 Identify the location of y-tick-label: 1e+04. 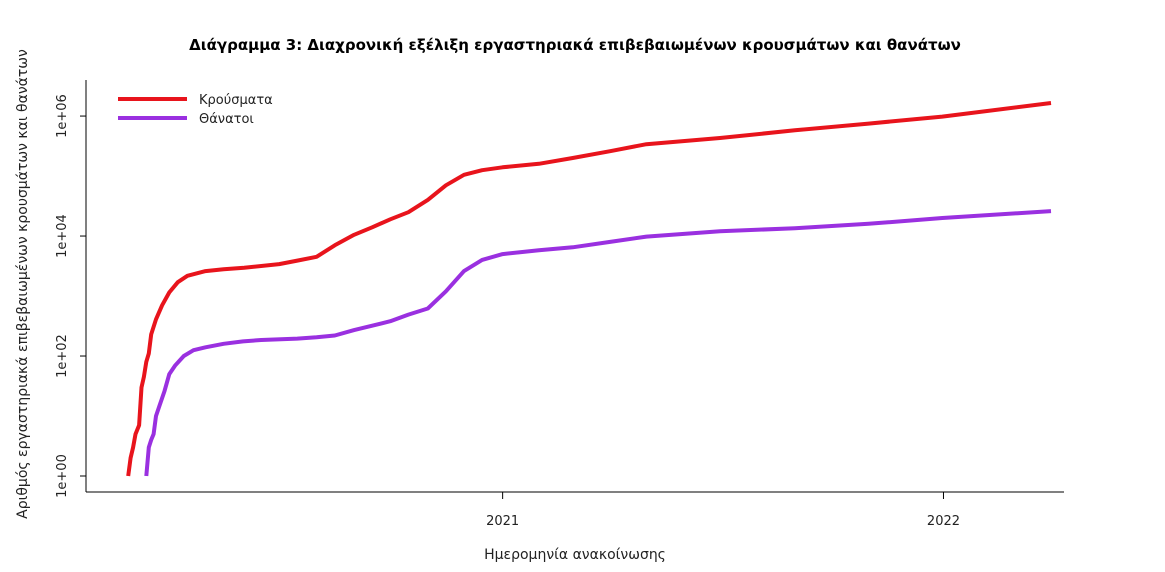
(62, 236).